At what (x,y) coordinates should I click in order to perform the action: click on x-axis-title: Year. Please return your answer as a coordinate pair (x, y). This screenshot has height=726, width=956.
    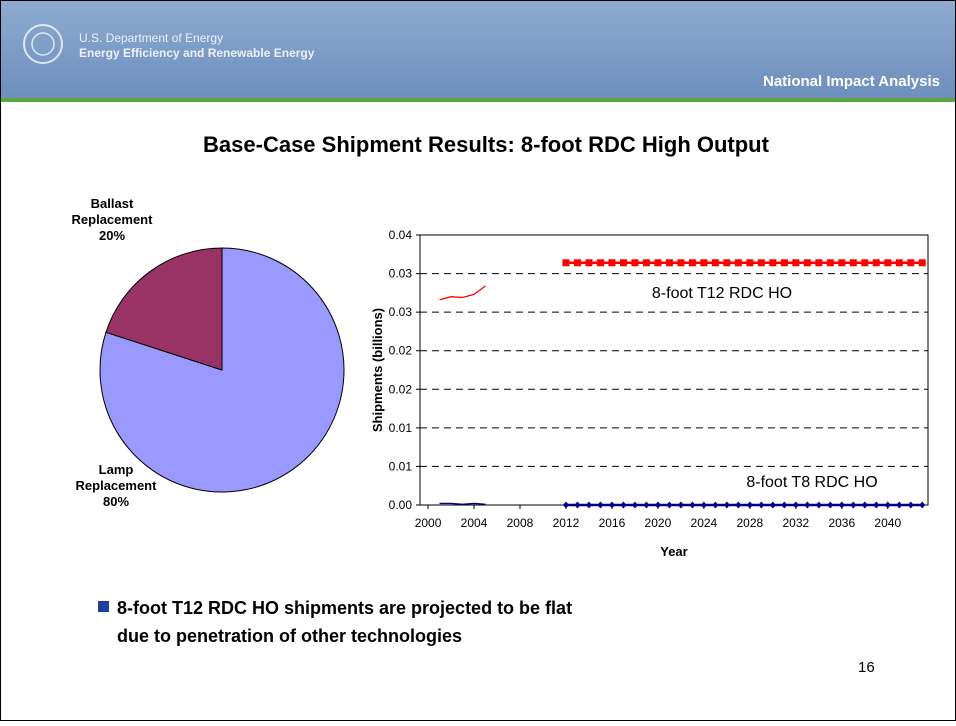
    Looking at the image, I should click on (673, 551).